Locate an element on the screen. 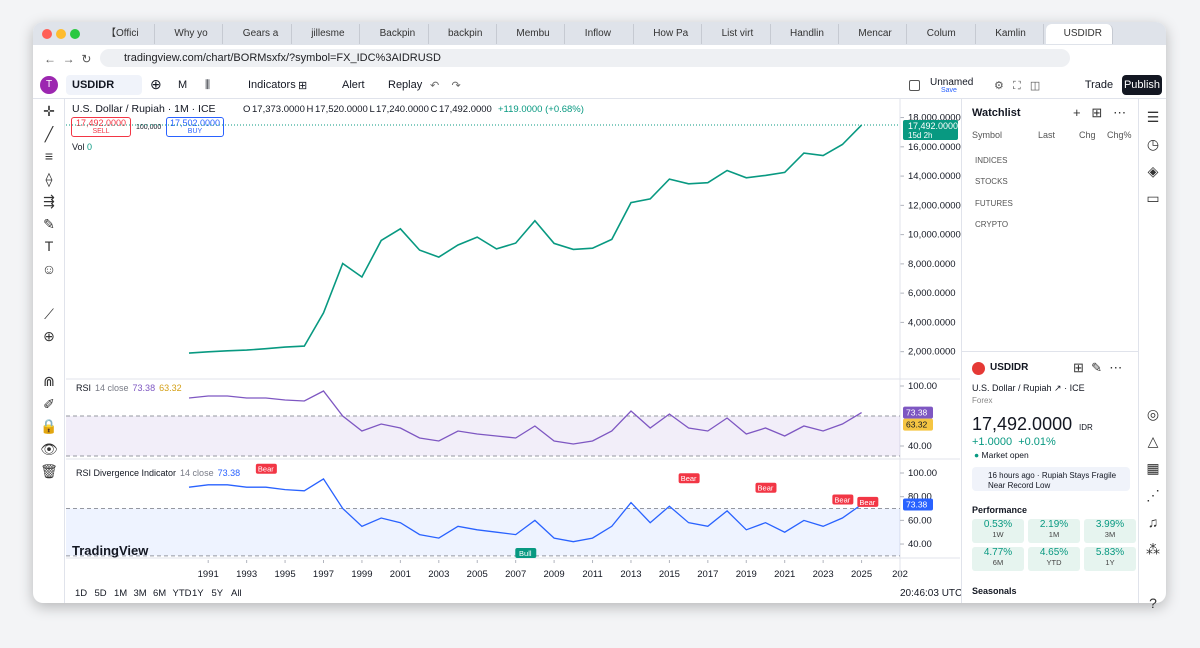 The image size is (1200, 648). rsi-ma-box is located at coordinates (918, 424).